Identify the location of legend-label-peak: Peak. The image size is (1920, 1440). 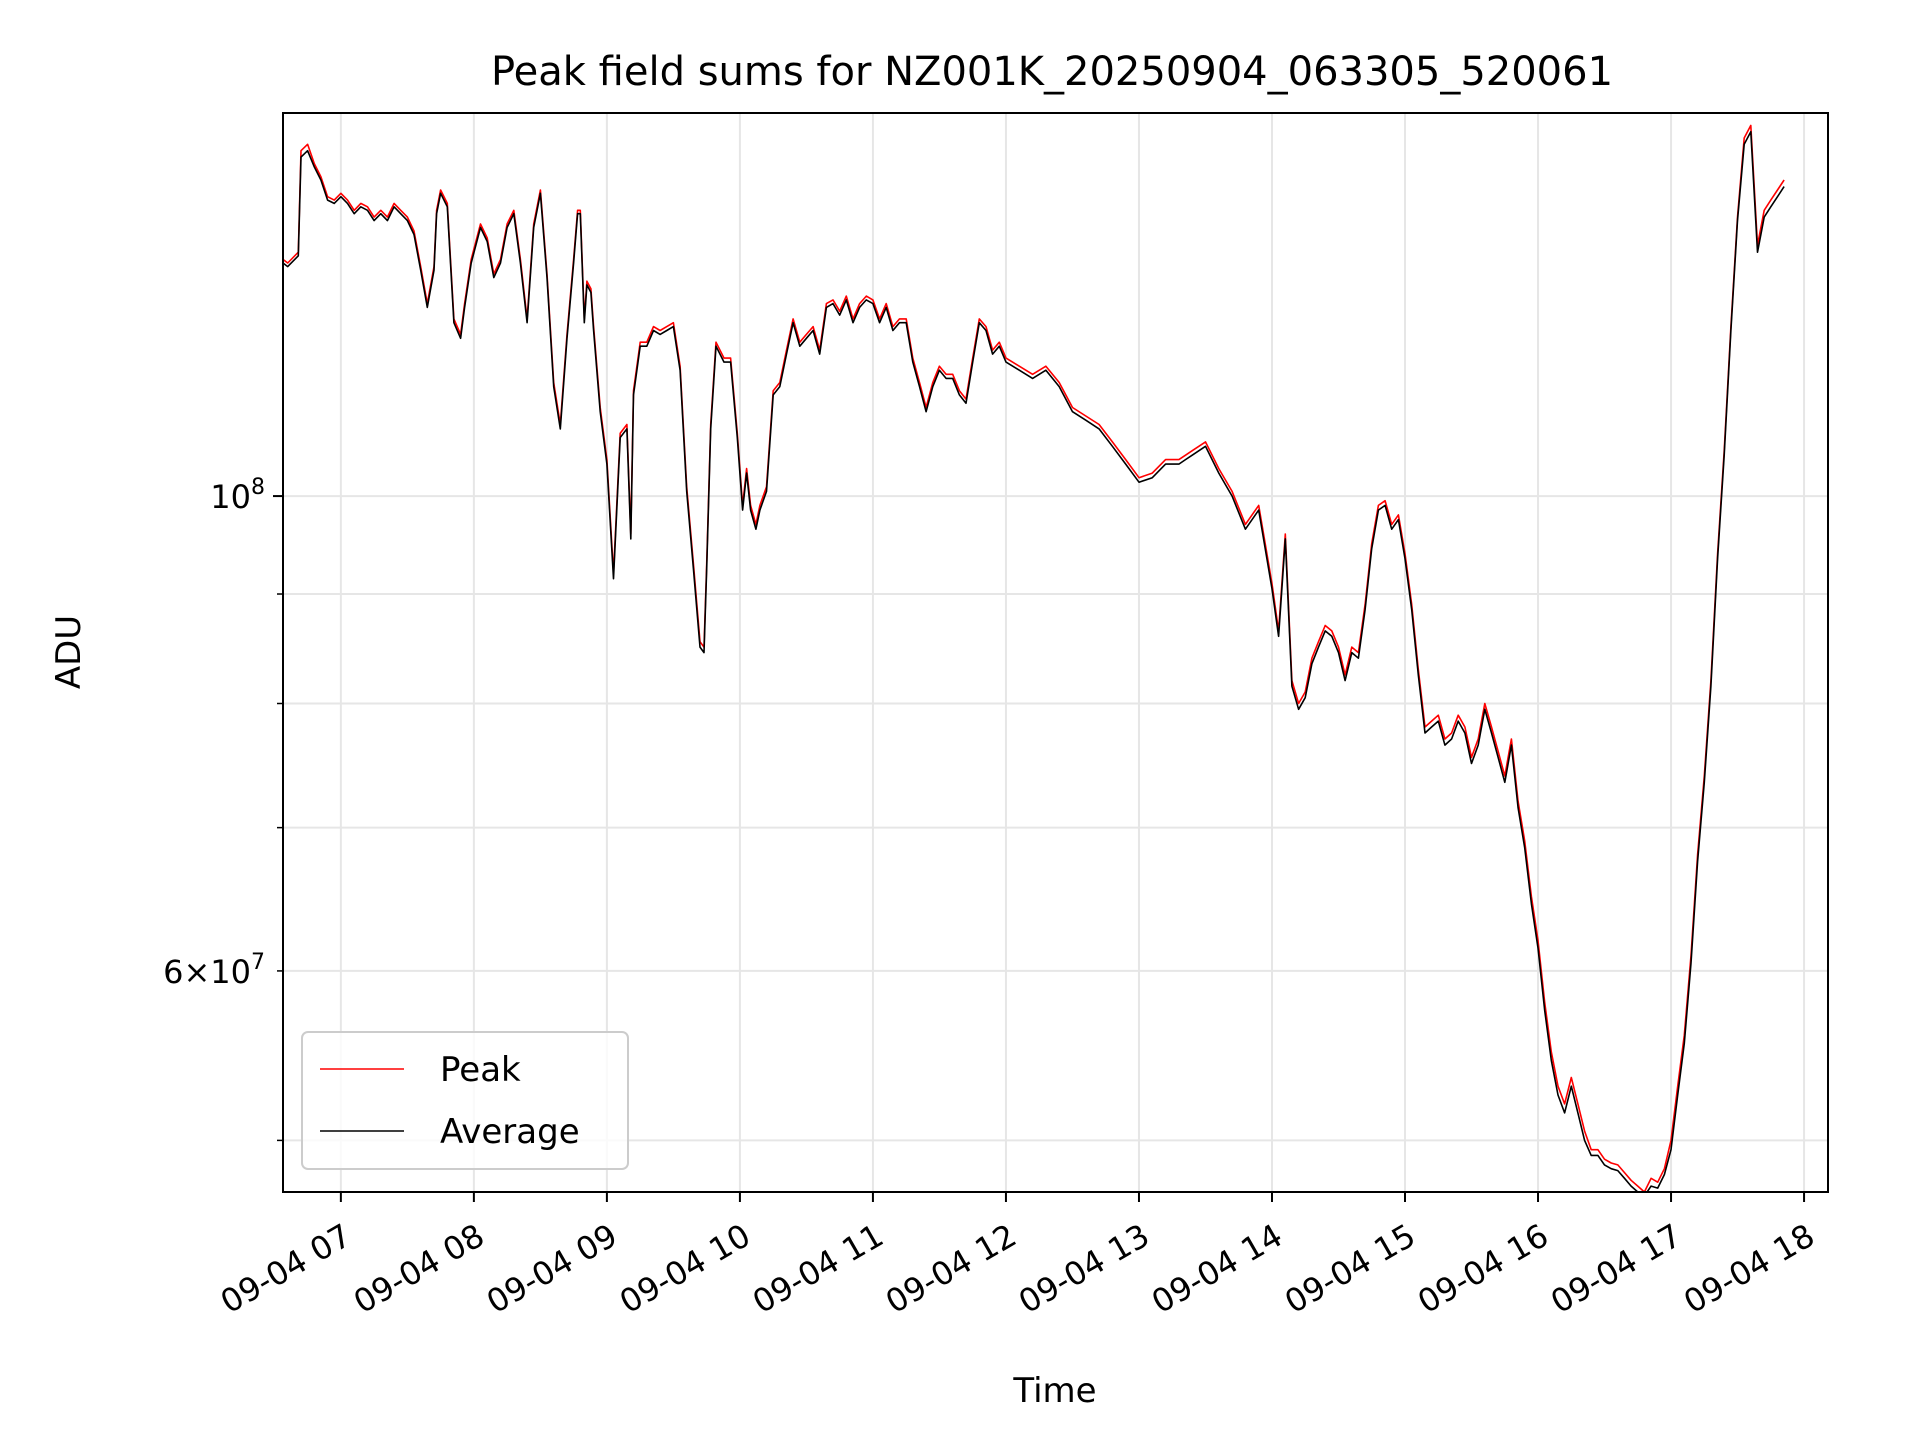
(480, 1070).